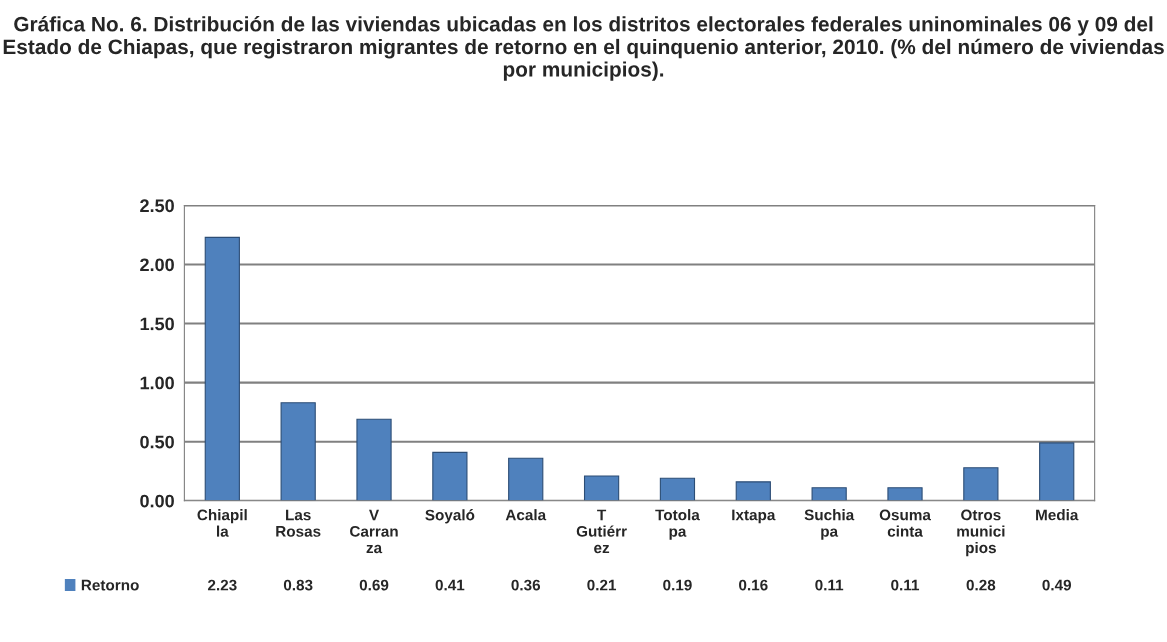 This screenshot has width=1167, height=642. What do you see at coordinates (450, 516) in the screenshot?
I see `x-tick-label: Soyaló` at bounding box center [450, 516].